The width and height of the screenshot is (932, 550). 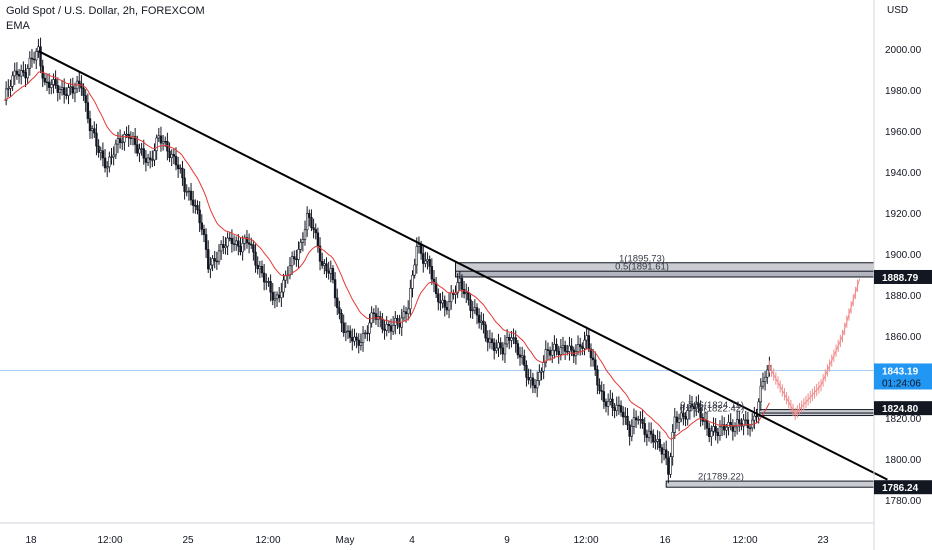 I want to click on level-box, so click(x=815, y=411).